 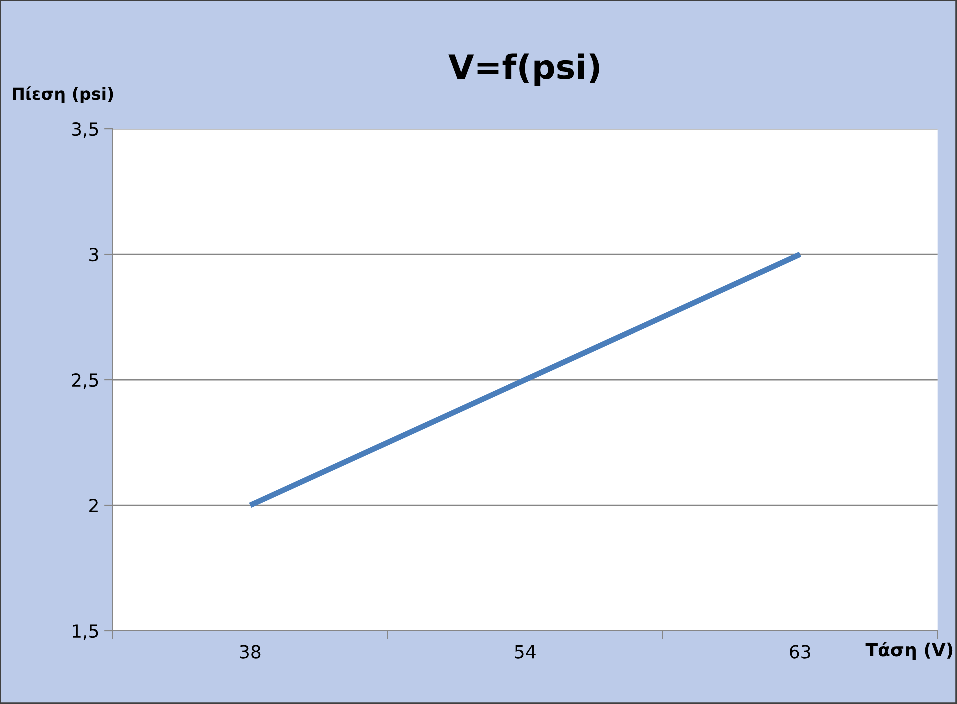 I want to click on y-tick-label: 1,5, so click(x=85, y=632).